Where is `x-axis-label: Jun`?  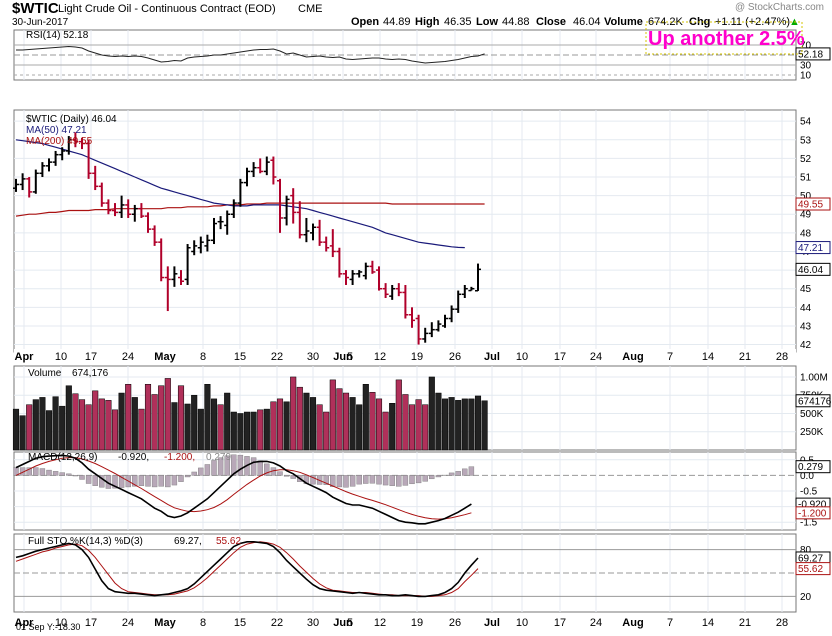 x-axis-label: Jun is located at coordinates (343, 623).